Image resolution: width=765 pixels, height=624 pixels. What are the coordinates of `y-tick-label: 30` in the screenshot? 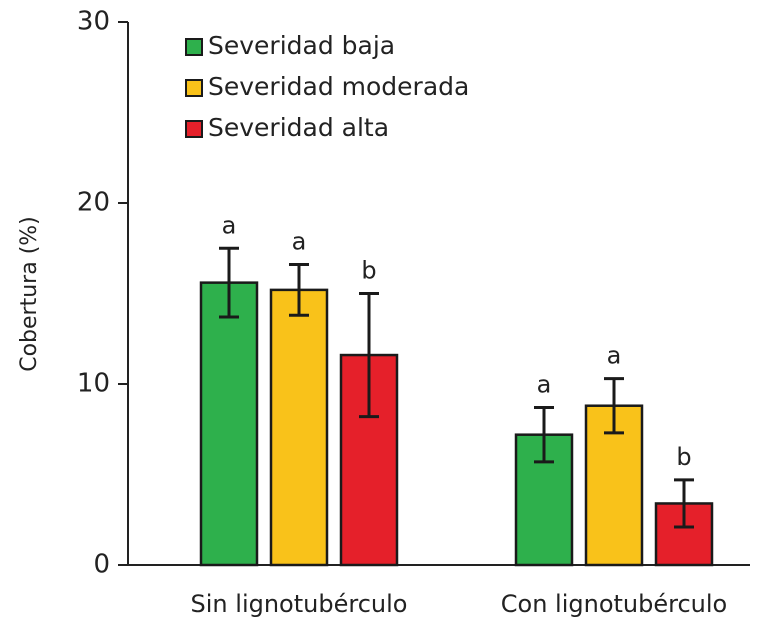 It's located at (93, 22).